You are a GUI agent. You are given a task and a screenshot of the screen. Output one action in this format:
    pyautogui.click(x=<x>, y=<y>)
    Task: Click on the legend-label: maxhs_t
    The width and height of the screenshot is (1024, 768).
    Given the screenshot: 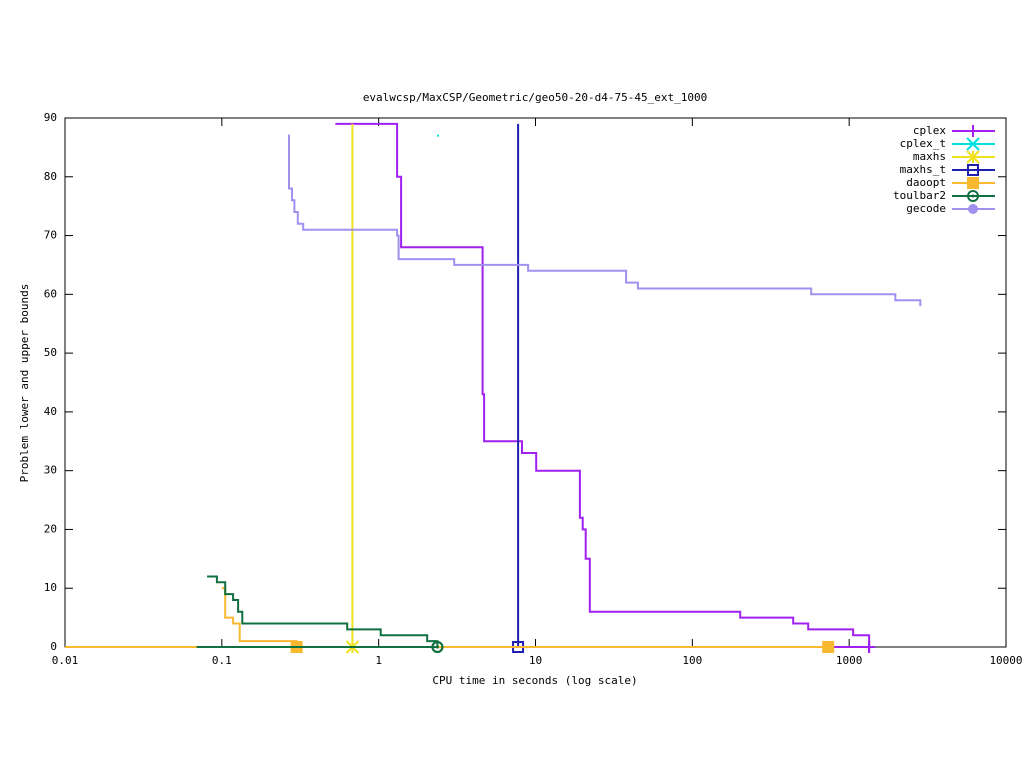 What is the action you would take?
    pyautogui.click(x=923, y=169)
    